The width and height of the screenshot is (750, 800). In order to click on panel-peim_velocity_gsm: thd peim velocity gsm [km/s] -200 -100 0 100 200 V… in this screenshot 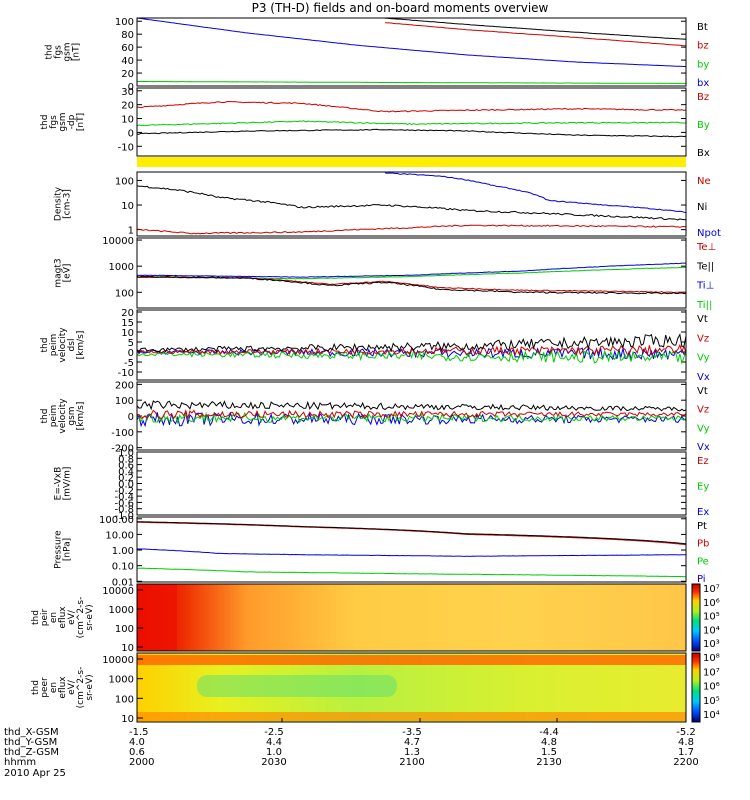, I will do `click(375, 417)`.